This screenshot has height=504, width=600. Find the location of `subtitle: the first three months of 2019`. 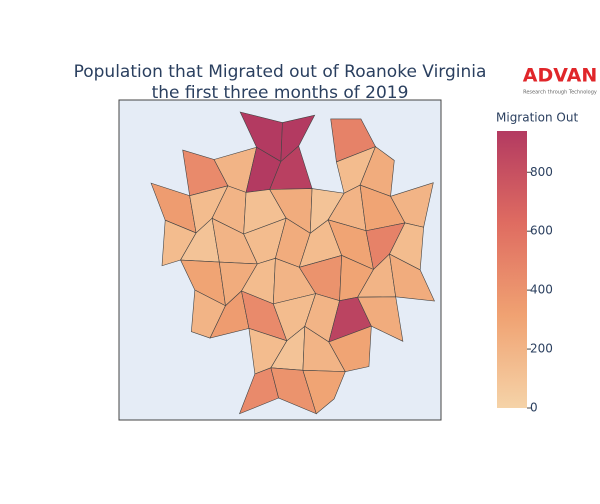

subtitle: the first three months of 2019 is located at coordinates (280, 93).